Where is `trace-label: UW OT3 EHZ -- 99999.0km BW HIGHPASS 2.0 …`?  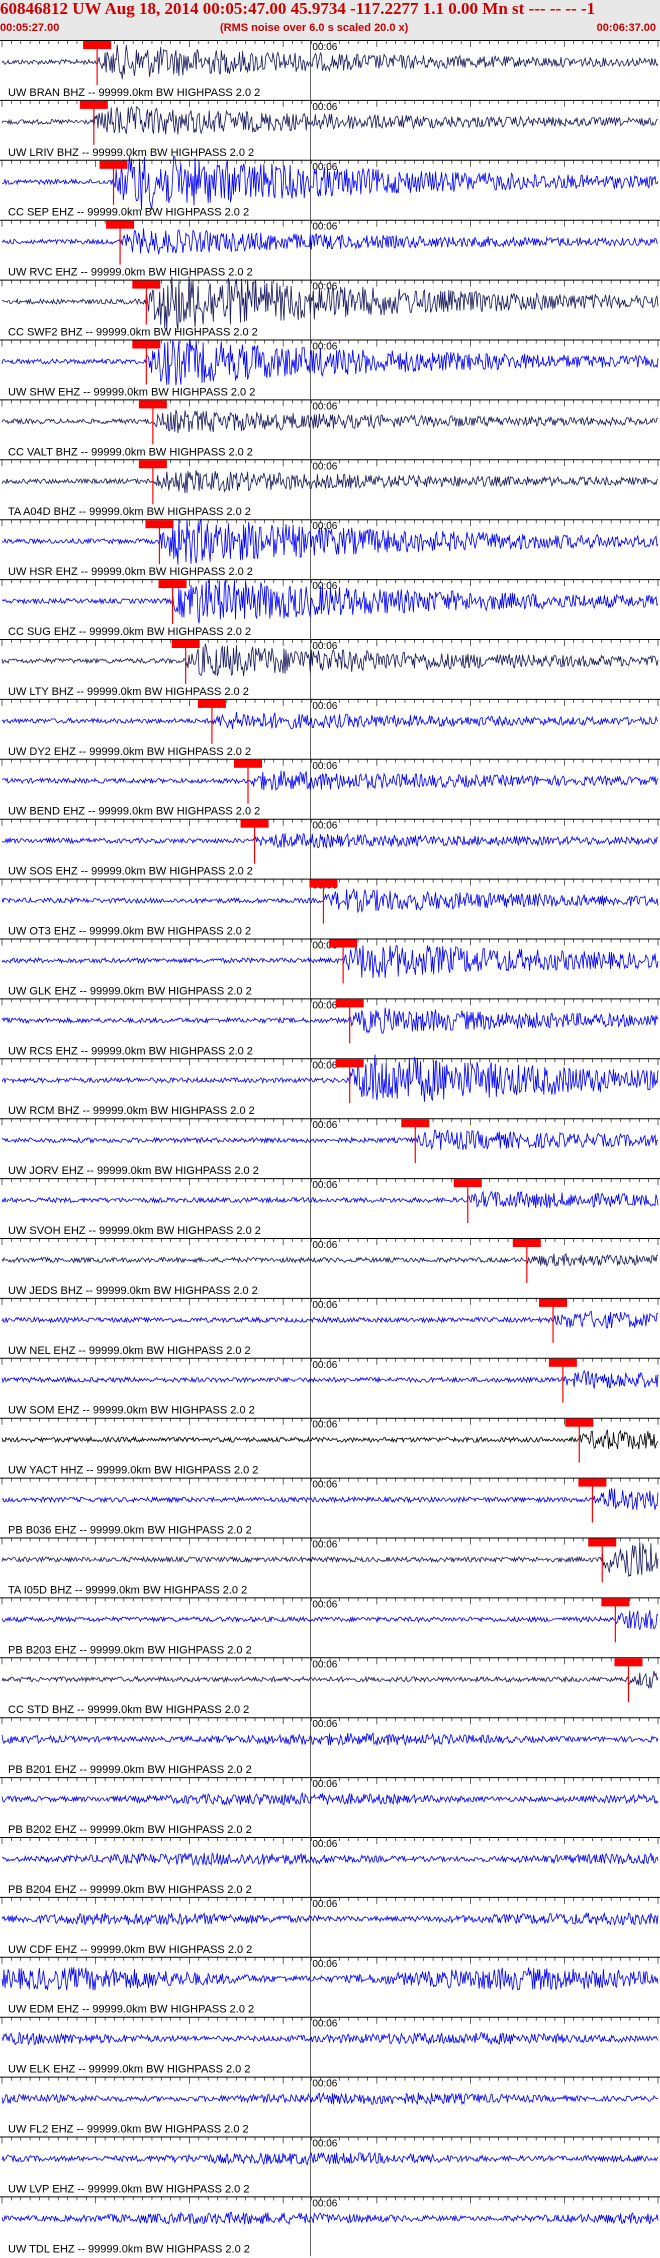
trace-label: UW OT3 EHZ -- 99999.0km BW HIGHPASS 2.0 … is located at coordinates (129, 932).